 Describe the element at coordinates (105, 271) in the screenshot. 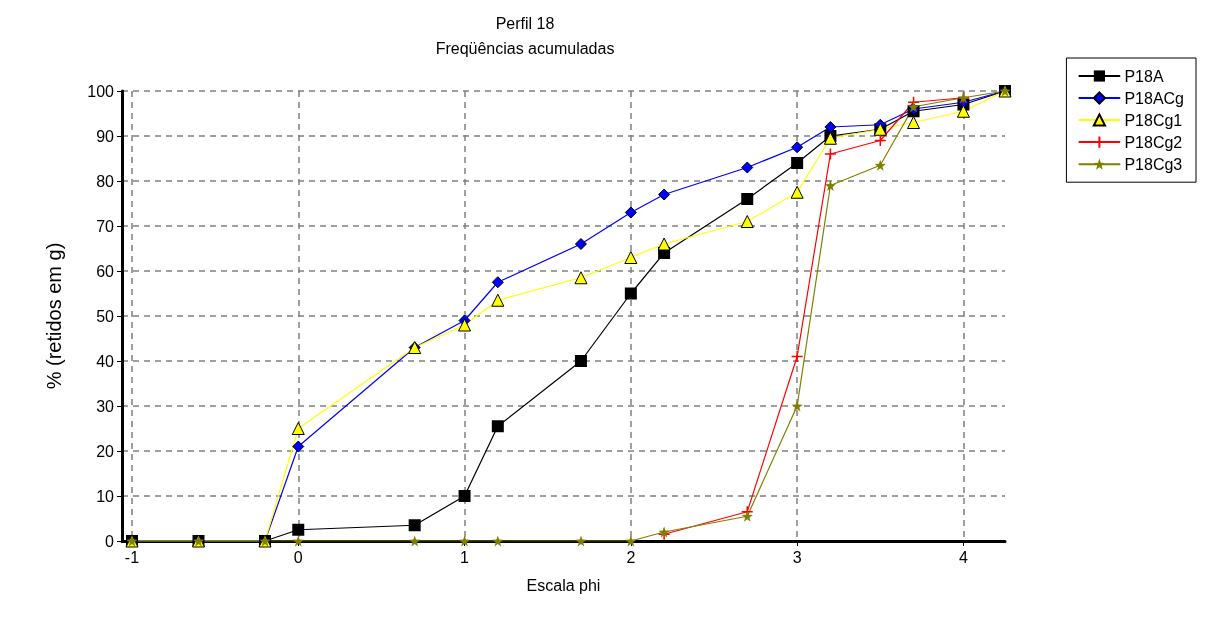

I see `y-tick-label: 60` at that location.